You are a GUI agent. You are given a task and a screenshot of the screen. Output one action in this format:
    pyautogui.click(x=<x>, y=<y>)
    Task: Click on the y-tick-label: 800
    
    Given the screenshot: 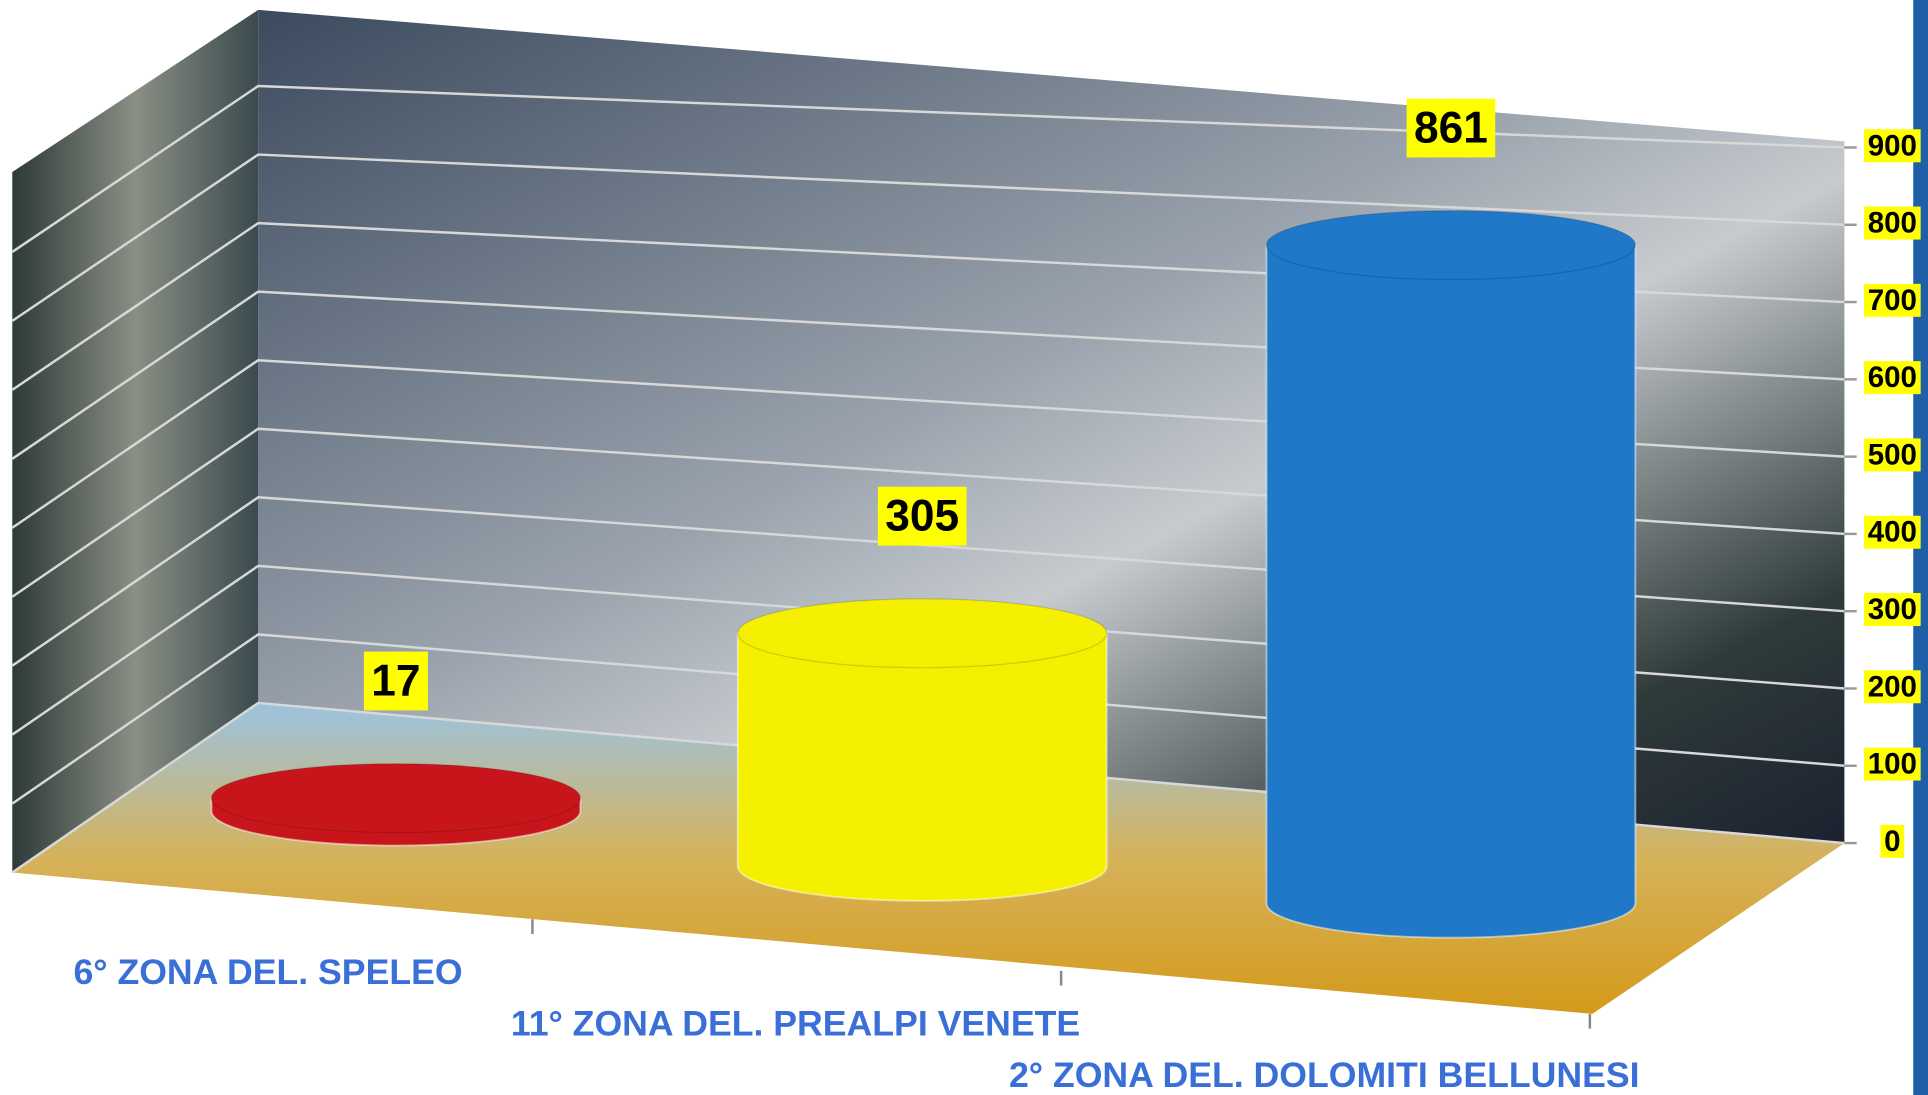 What is the action you would take?
    pyautogui.click(x=1892, y=223)
    